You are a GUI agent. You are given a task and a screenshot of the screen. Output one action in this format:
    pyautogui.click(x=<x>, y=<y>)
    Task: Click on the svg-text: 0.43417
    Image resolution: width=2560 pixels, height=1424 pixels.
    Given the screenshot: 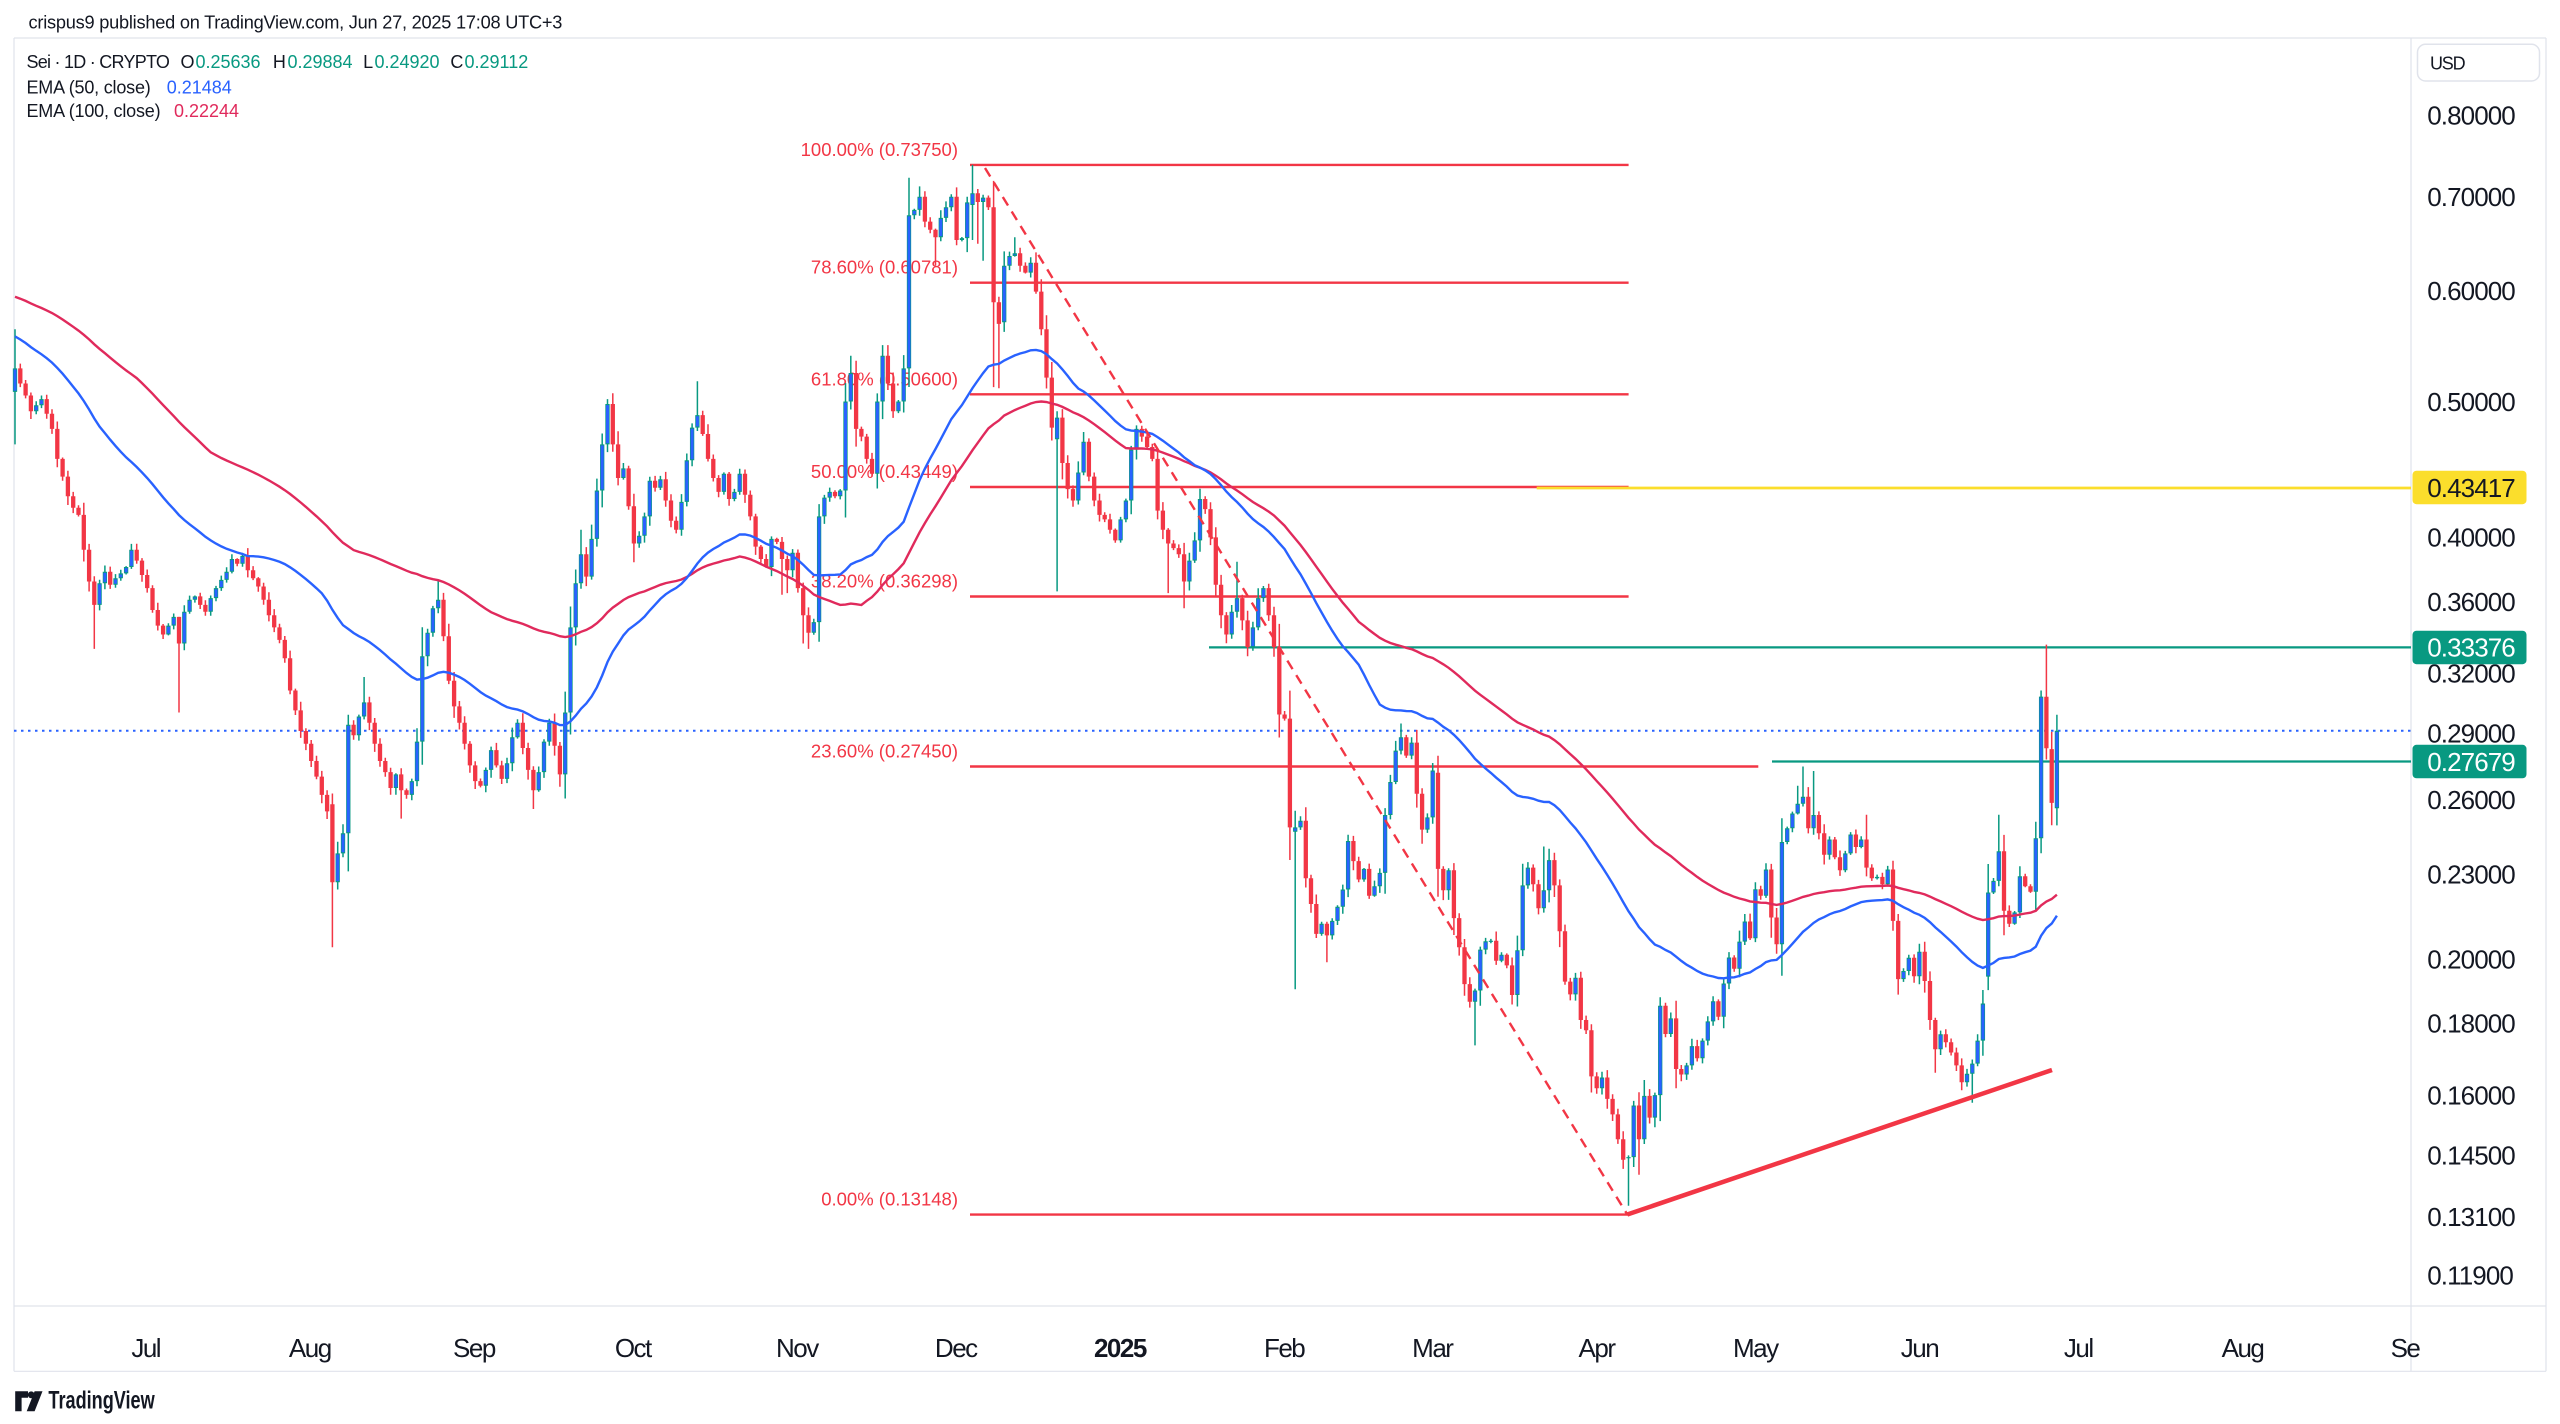 What is the action you would take?
    pyautogui.click(x=2471, y=488)
    